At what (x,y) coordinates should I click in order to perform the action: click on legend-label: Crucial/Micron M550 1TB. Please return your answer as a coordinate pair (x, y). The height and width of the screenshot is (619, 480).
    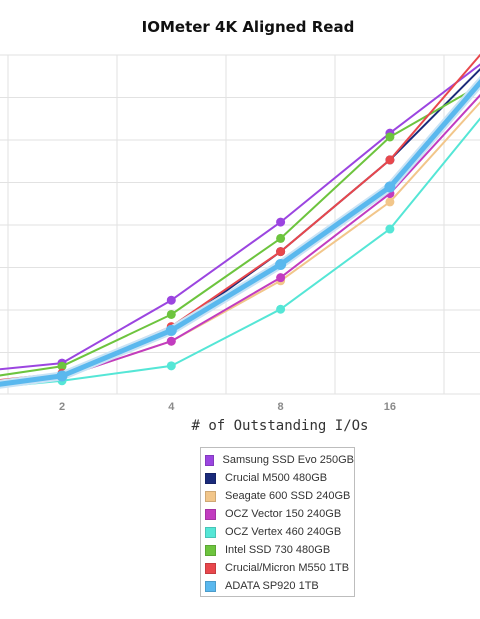
    Looking at the image, I should click on (287, 568).